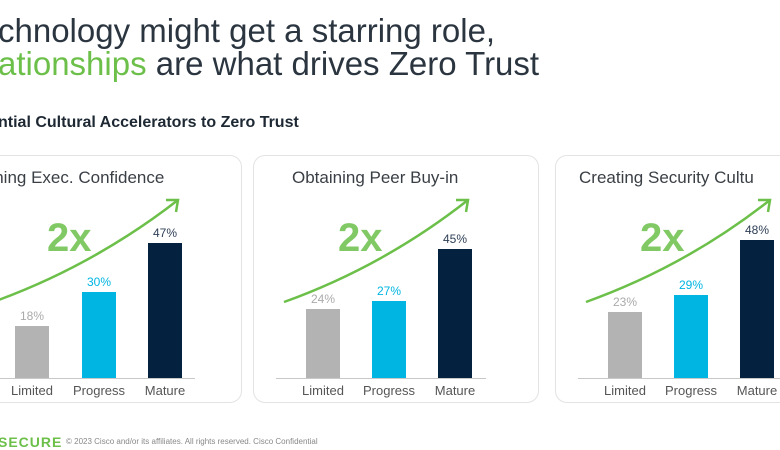 Image resolution: width=780 pixels, height=450 pixels. I want to click on title-highlight: ationships, so click(73, 63).